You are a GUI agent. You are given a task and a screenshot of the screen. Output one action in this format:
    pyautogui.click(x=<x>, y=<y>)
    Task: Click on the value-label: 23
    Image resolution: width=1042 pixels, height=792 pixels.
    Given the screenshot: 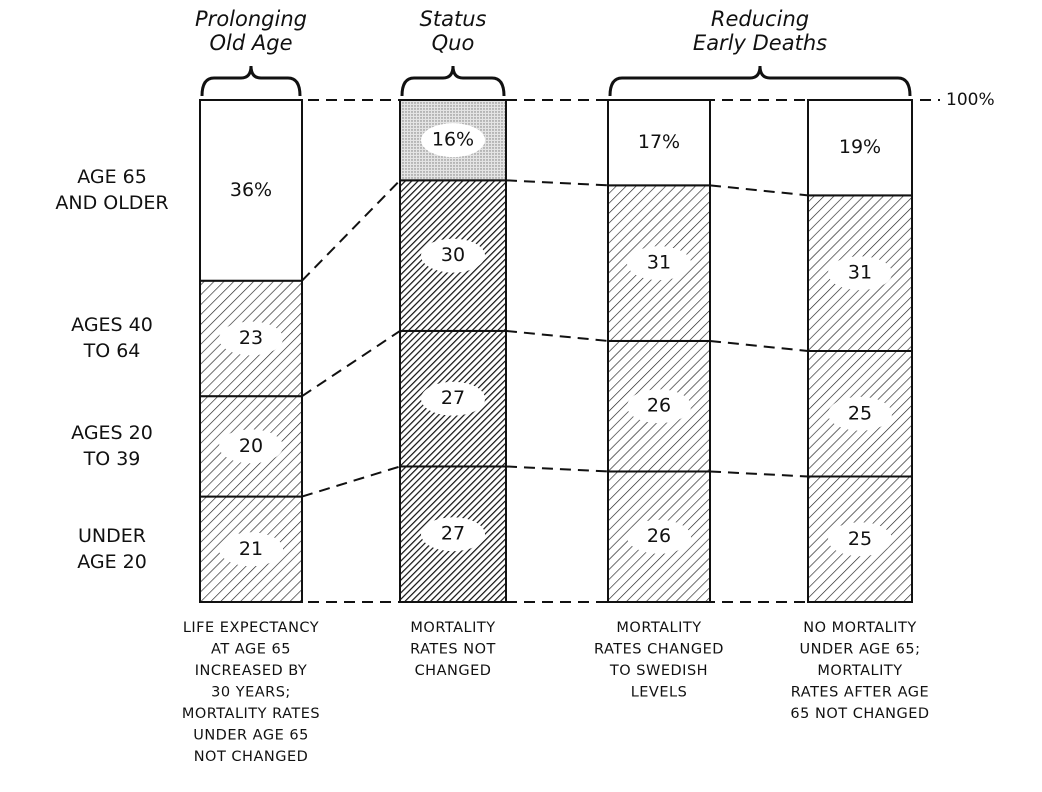 What is the action you would take?
    pyautogui.click(x=251, y=338)
    